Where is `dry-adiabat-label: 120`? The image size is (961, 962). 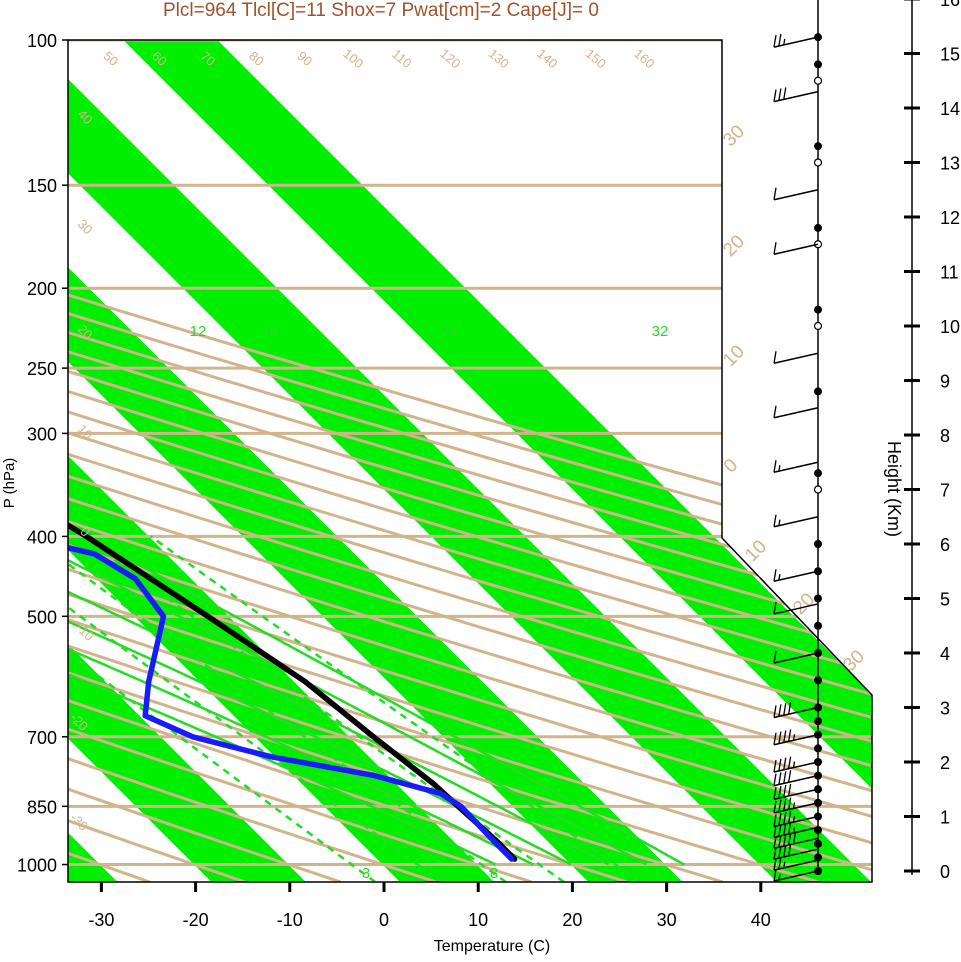 dry-adiabat-label: 120 is located at coordinates (450, 58).